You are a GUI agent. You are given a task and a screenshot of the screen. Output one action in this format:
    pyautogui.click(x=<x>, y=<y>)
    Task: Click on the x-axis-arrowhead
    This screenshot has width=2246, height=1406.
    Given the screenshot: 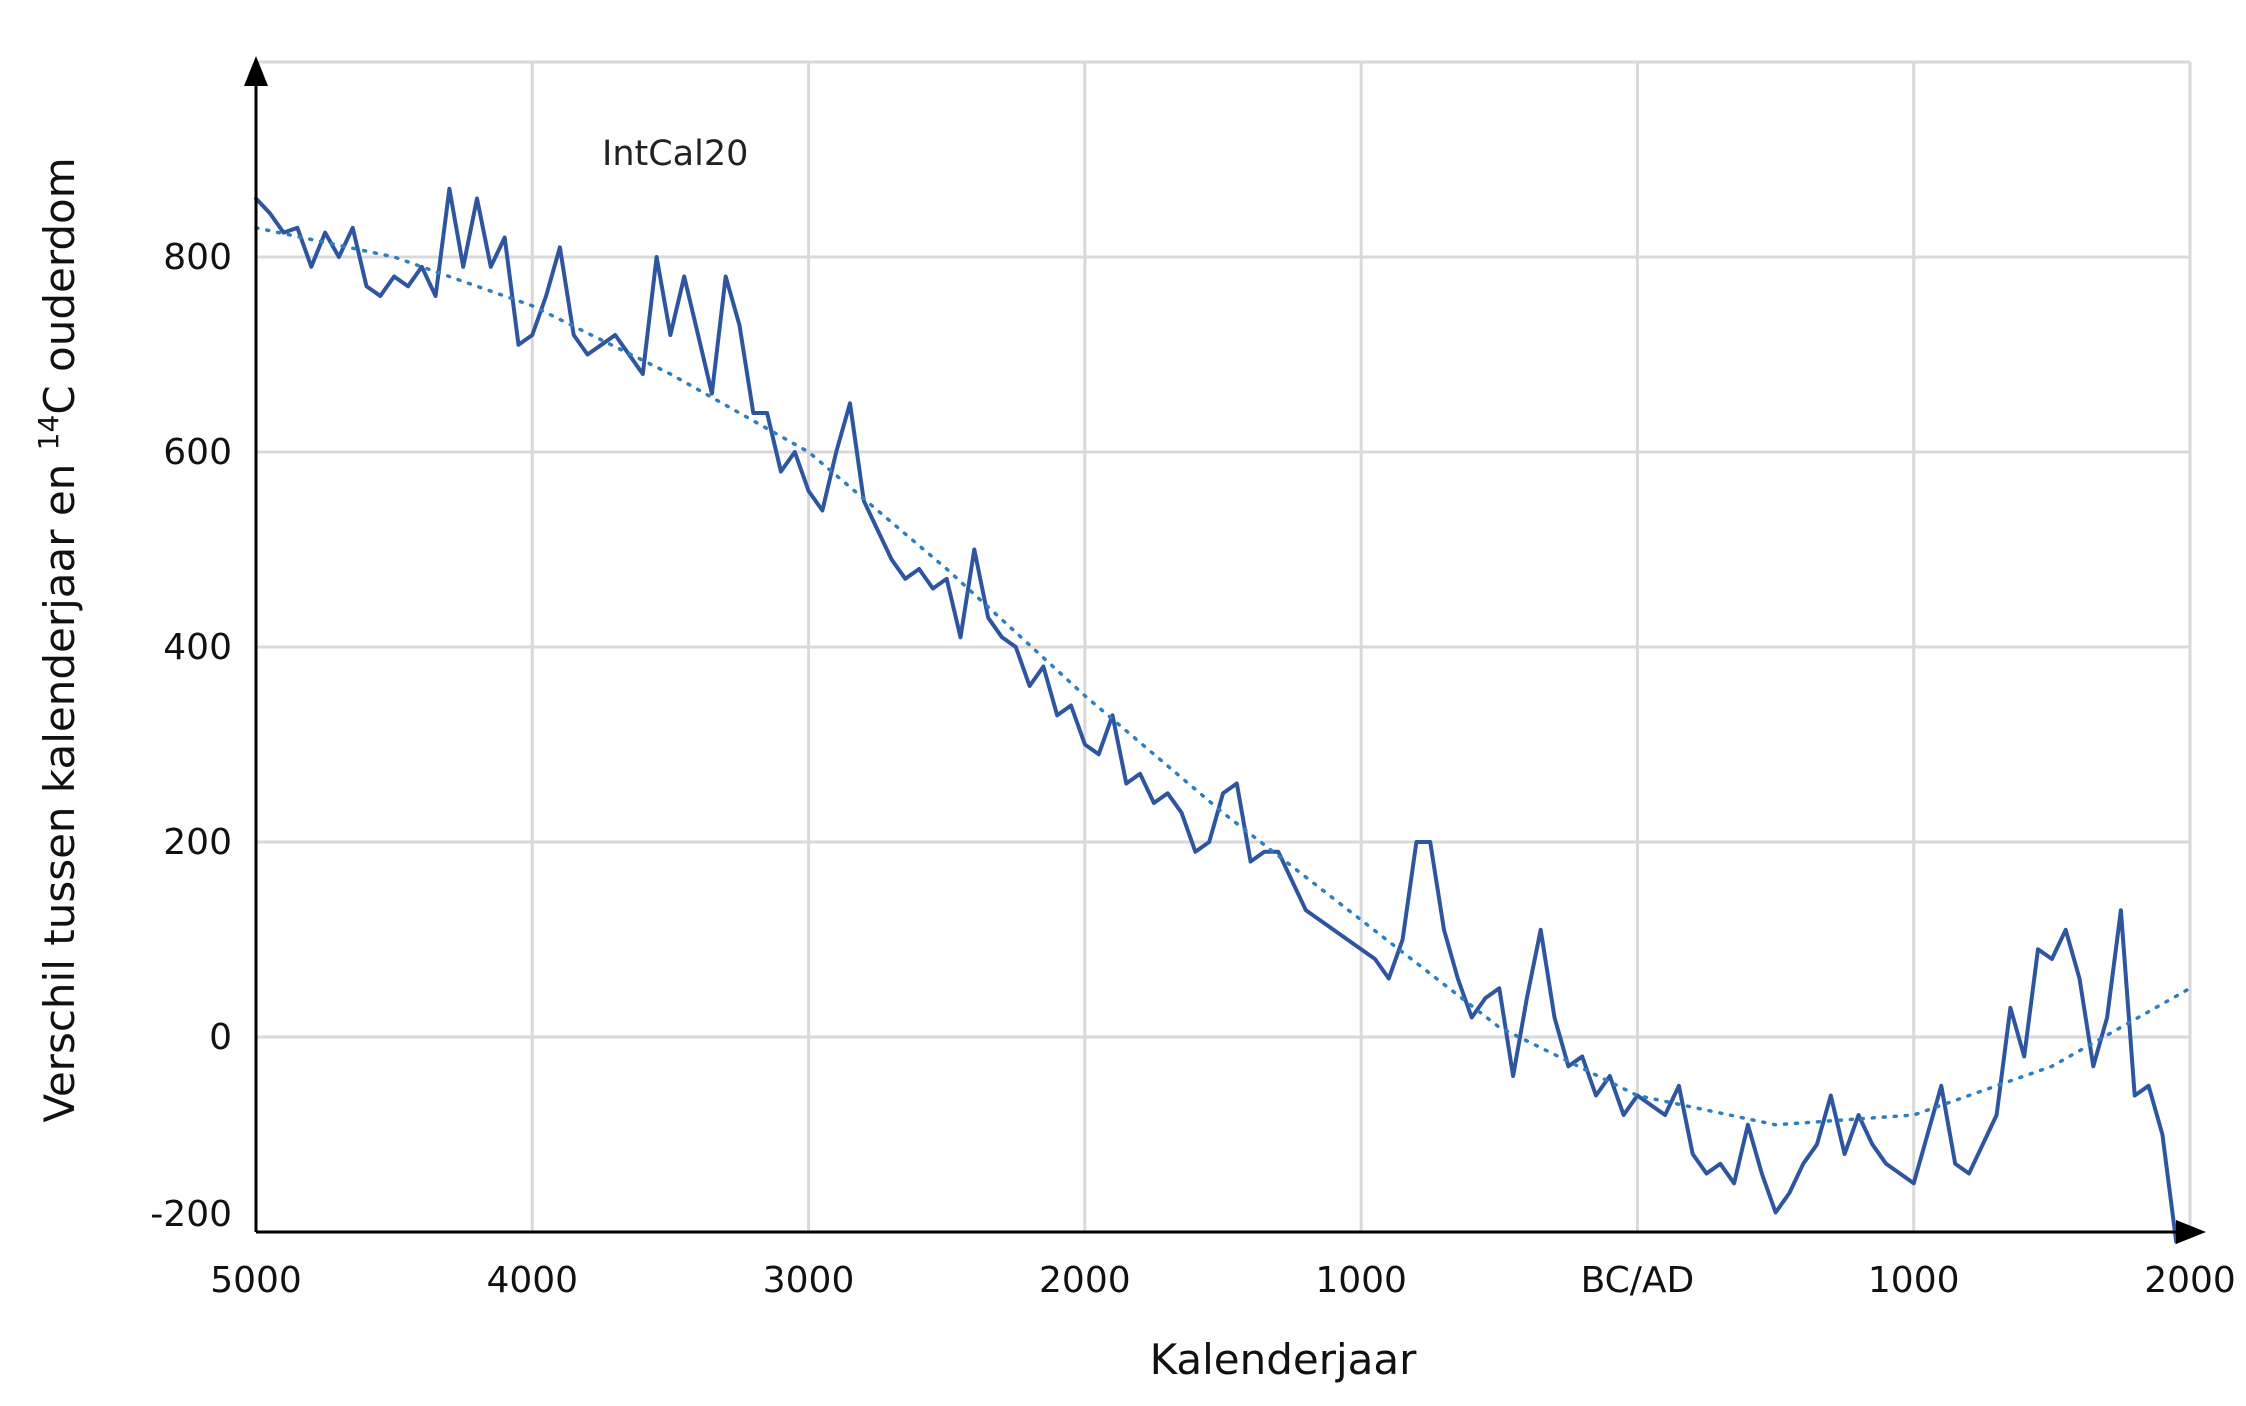 What is the action you would take?
    pyautogui.click(x=2191, y=1232)
    